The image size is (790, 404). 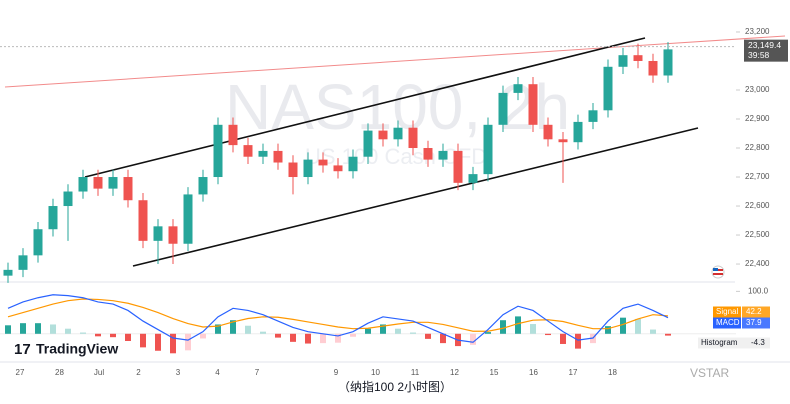 What do you see at coordinates (59, 372) in the screenshot?
I see `x-tick-label: 28` at bounding box center [59, 372].